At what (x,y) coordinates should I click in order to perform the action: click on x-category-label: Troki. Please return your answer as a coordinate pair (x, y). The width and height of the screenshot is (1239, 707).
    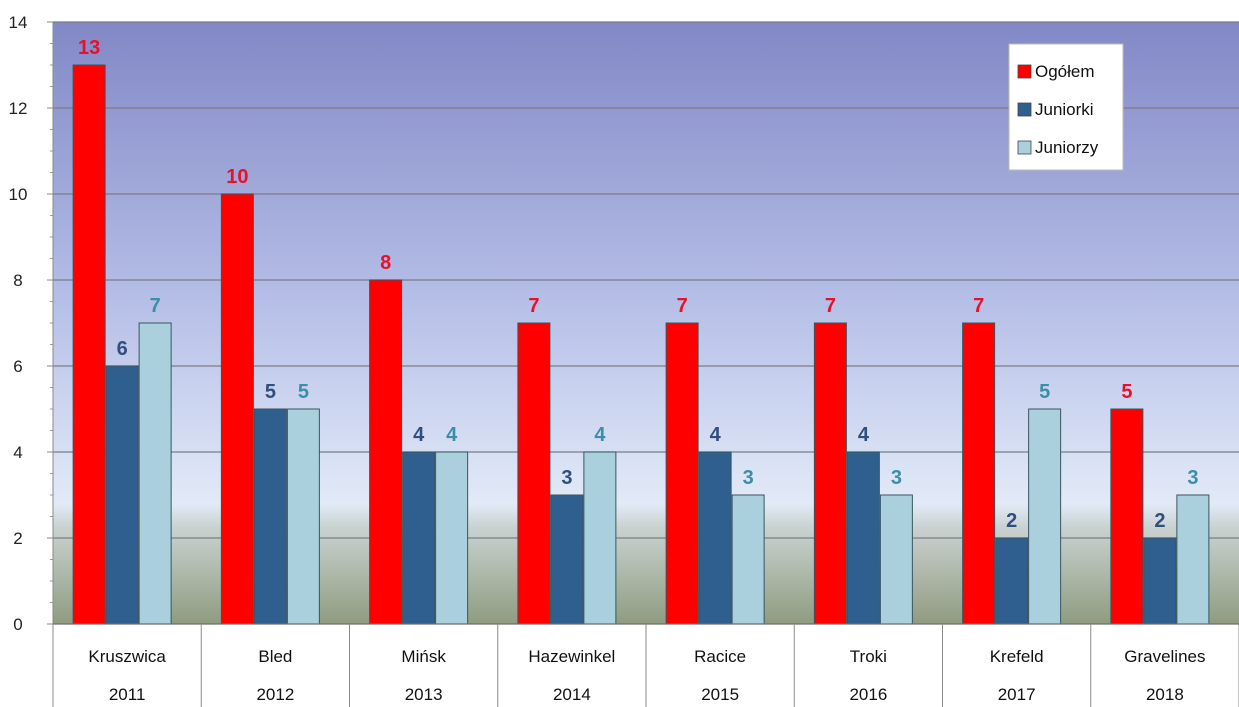
    Looking at the image, I should click on (868, 656).